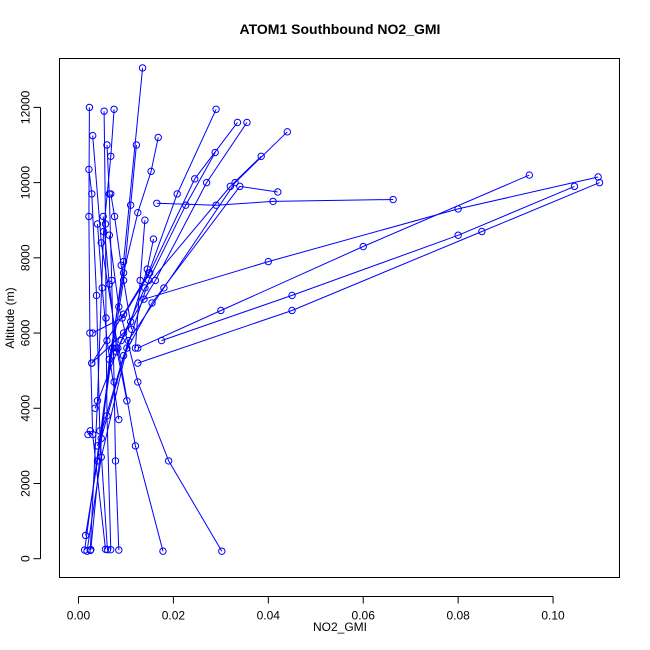 The width and height of the screenshot is (650, 650). I want to click on x-tick-label: 0.10, so click(553, 616).